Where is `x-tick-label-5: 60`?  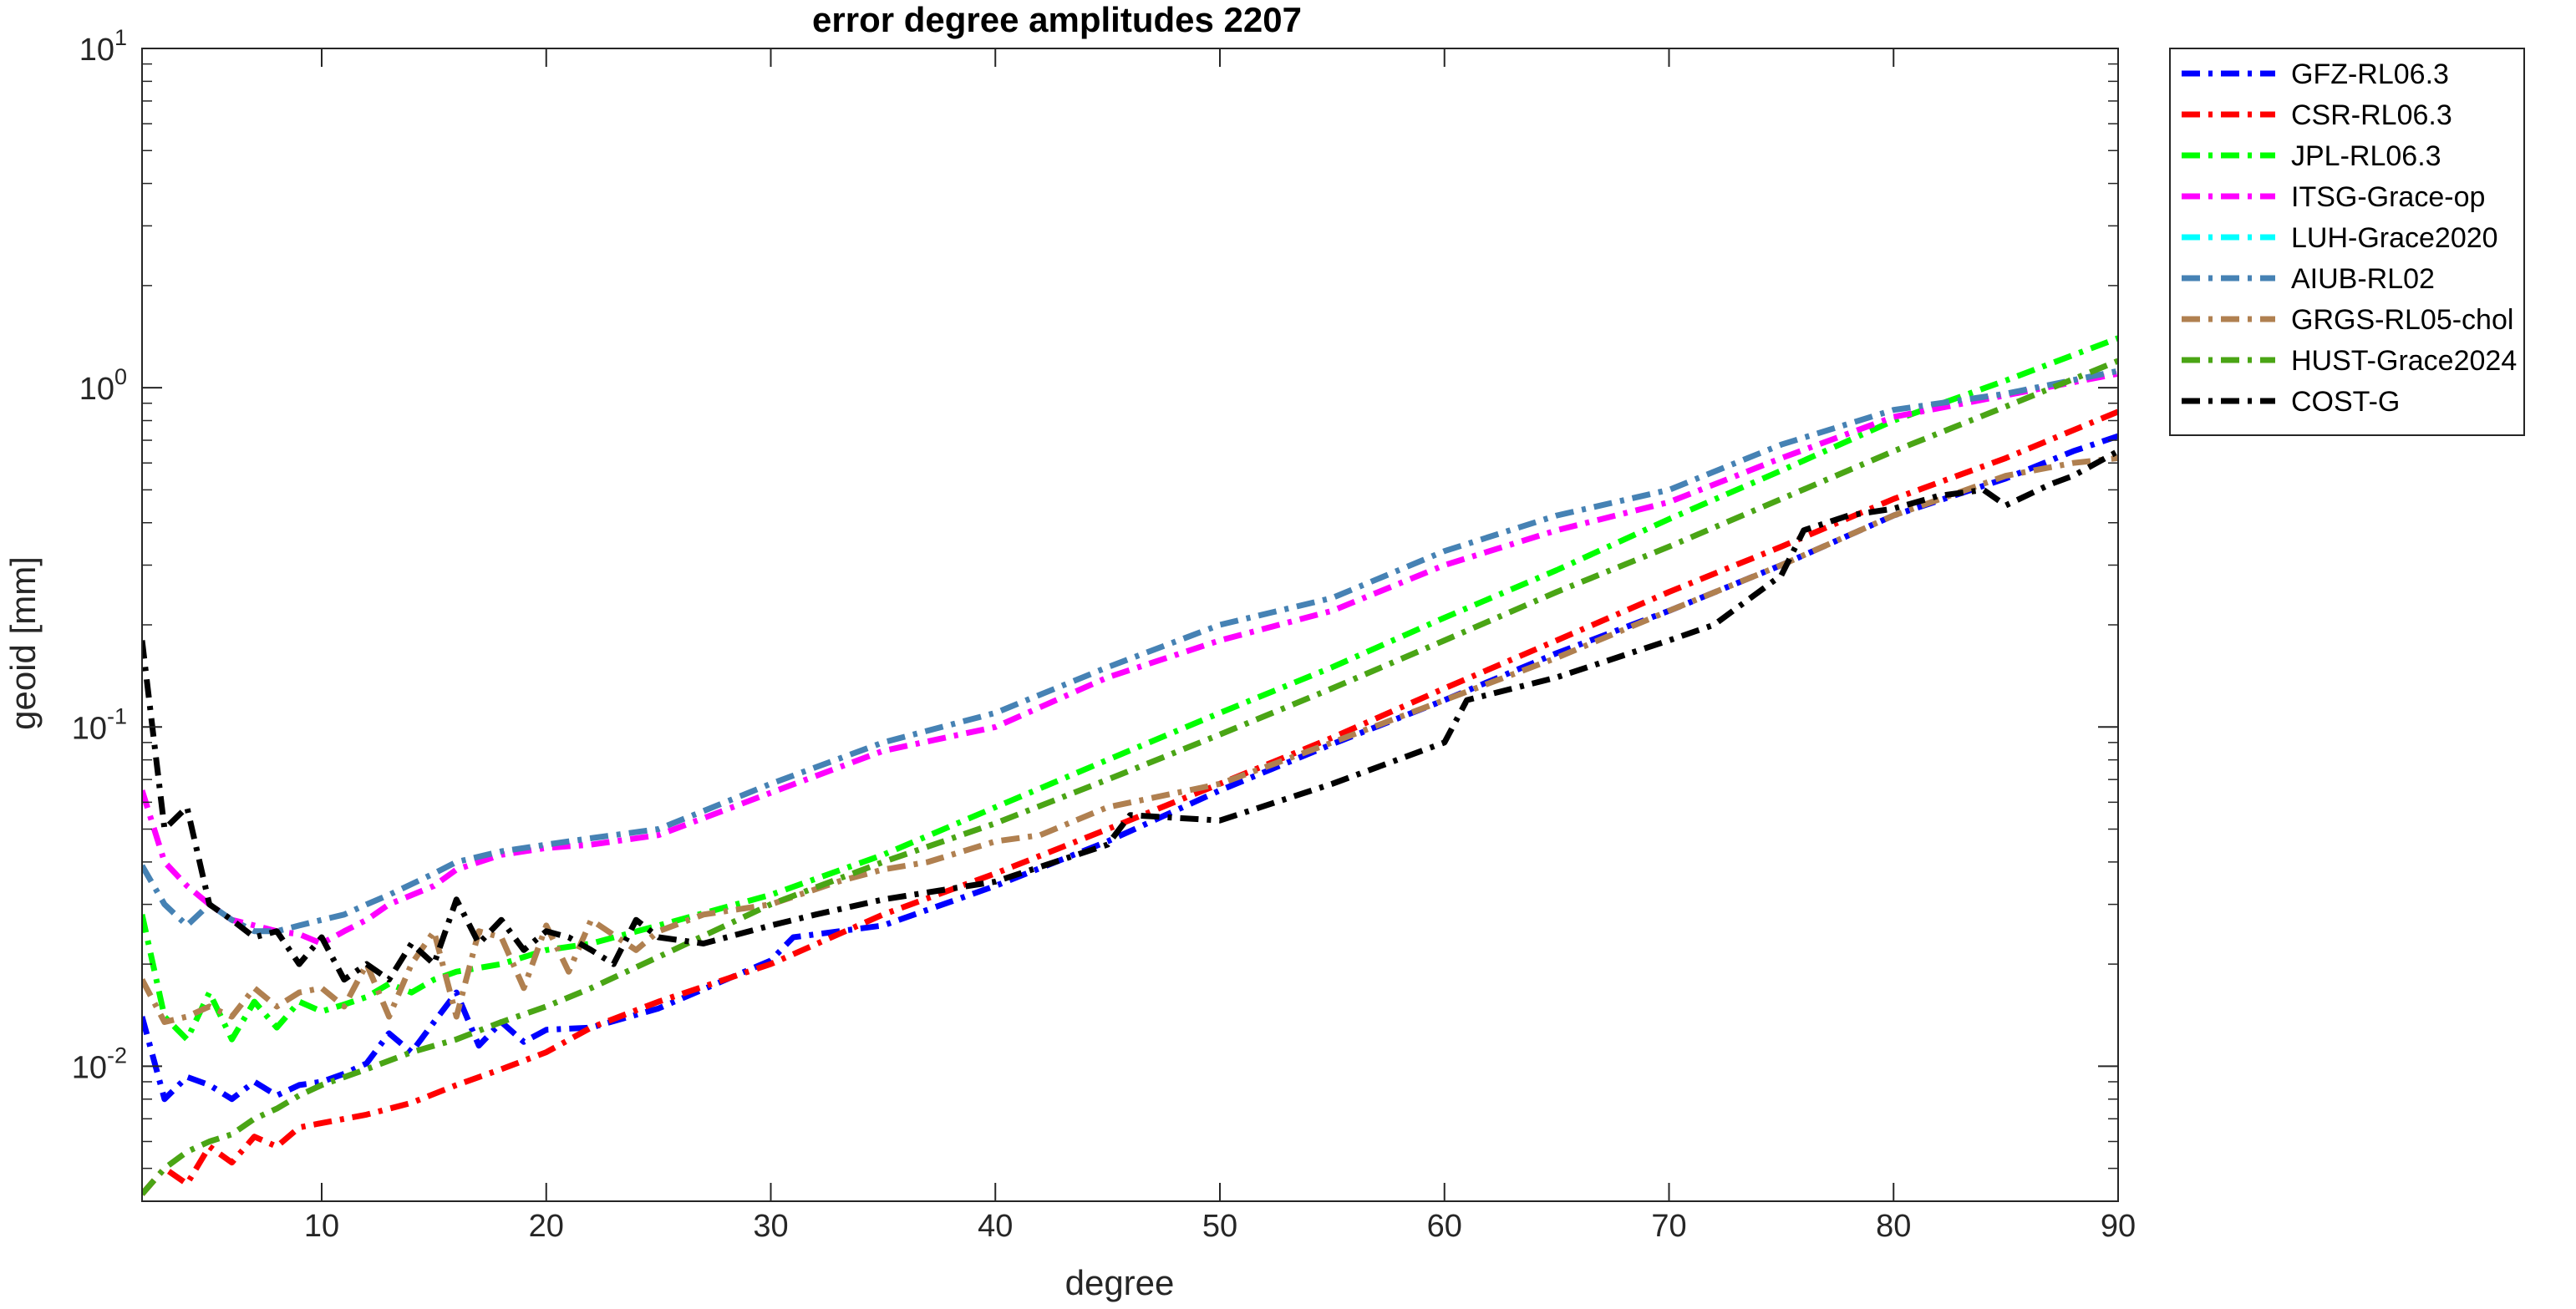
x-tick-label-5: 60 is located at coordinates (1444, 1226).